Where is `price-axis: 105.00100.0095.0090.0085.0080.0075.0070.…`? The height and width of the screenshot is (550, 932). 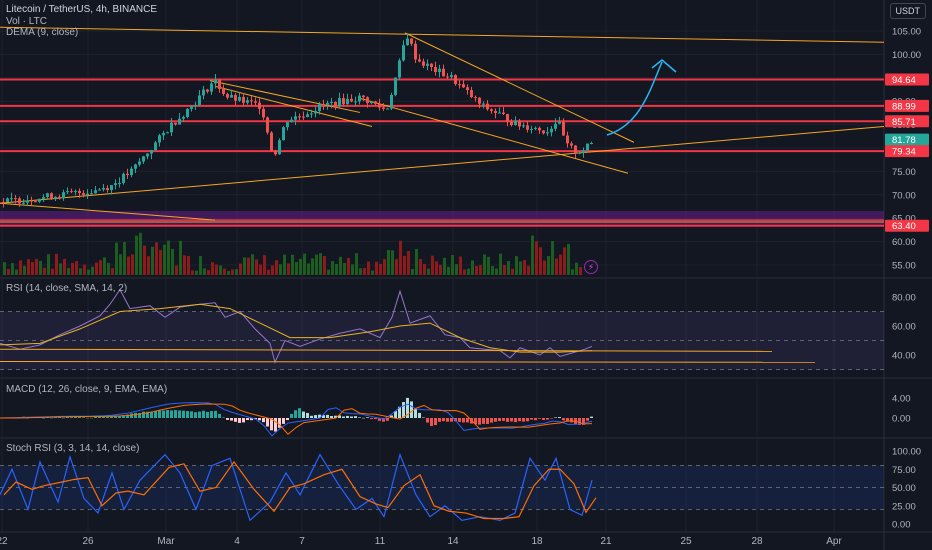 price-axis: 105.00100.0095.0090.0085.0080.0075.0070.… is located at coordinates (907, 149).